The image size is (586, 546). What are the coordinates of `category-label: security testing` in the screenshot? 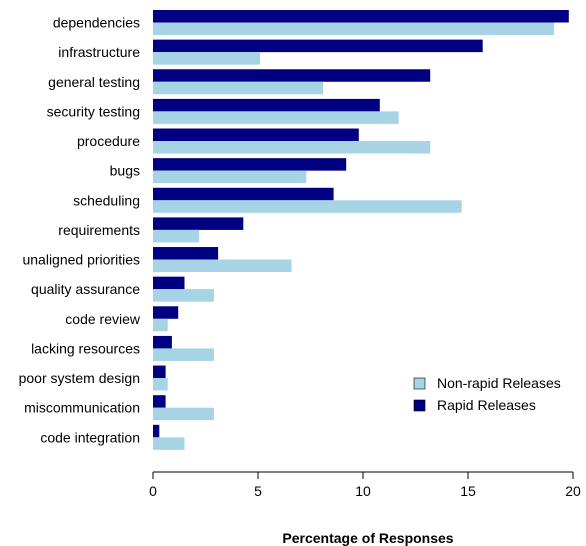 It's located at (93, 111).